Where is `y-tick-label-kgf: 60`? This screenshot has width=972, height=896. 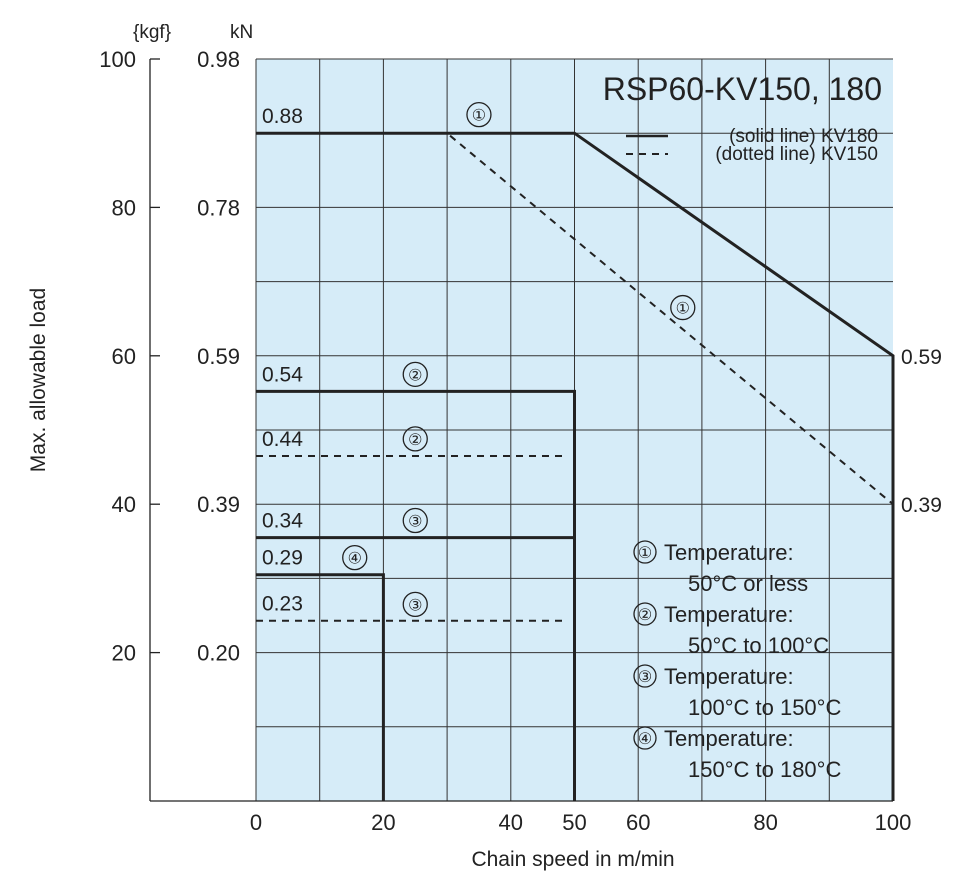
y-tick-label-kgf: 60 is located at coordinates (124, 356).